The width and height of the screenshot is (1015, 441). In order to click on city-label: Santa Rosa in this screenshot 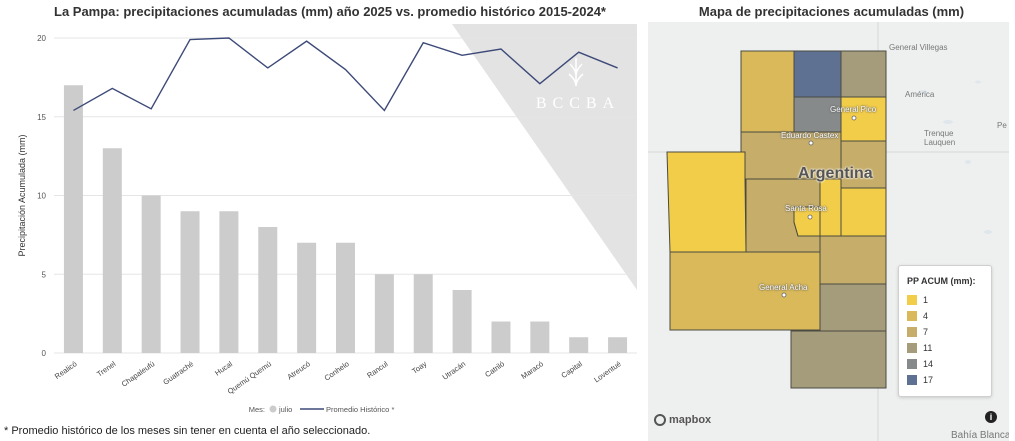, I will do `click(806, 208)`.